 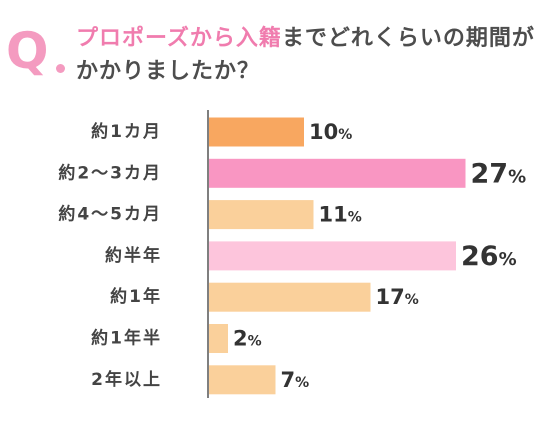 I want to click on category-label-2: 約4〜5カ月, so click(x=110, y=214).